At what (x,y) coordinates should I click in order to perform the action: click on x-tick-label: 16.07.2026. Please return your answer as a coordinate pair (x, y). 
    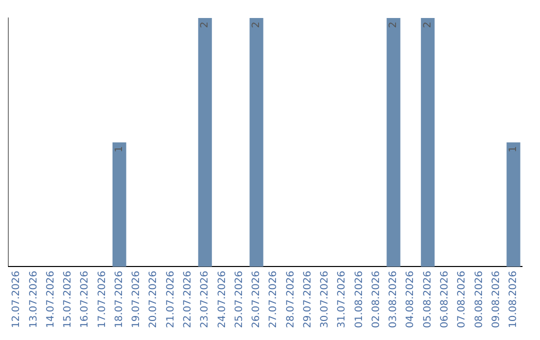
    Looking at the image, I should click on (85, 299).